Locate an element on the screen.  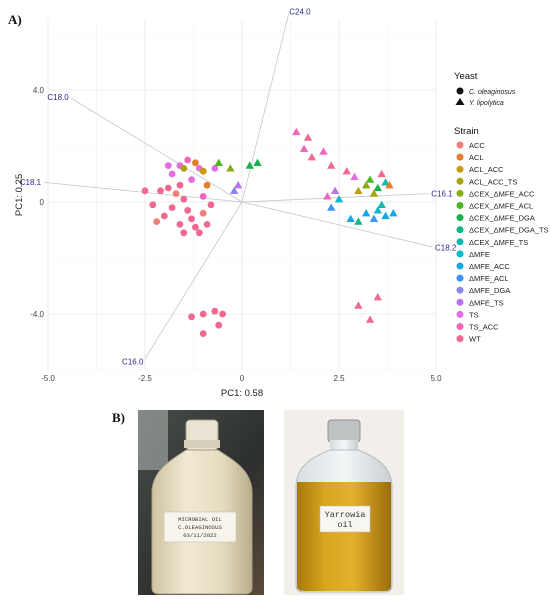
strain-legend-label: ΔMFE_ACL is located at coordinates (489, 278).